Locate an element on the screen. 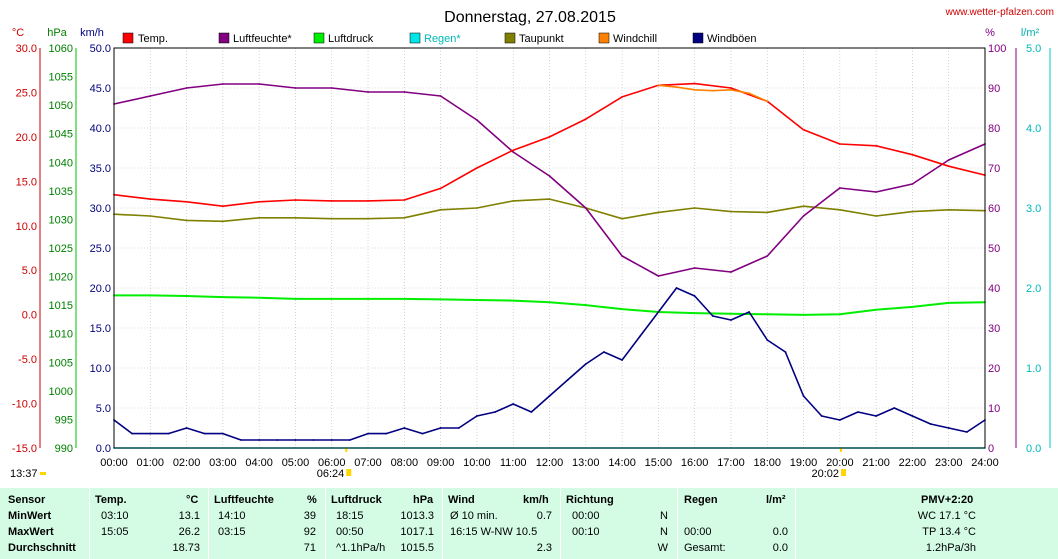  col-header-rain-unit: l/m² is located at coordinates (776, 500).